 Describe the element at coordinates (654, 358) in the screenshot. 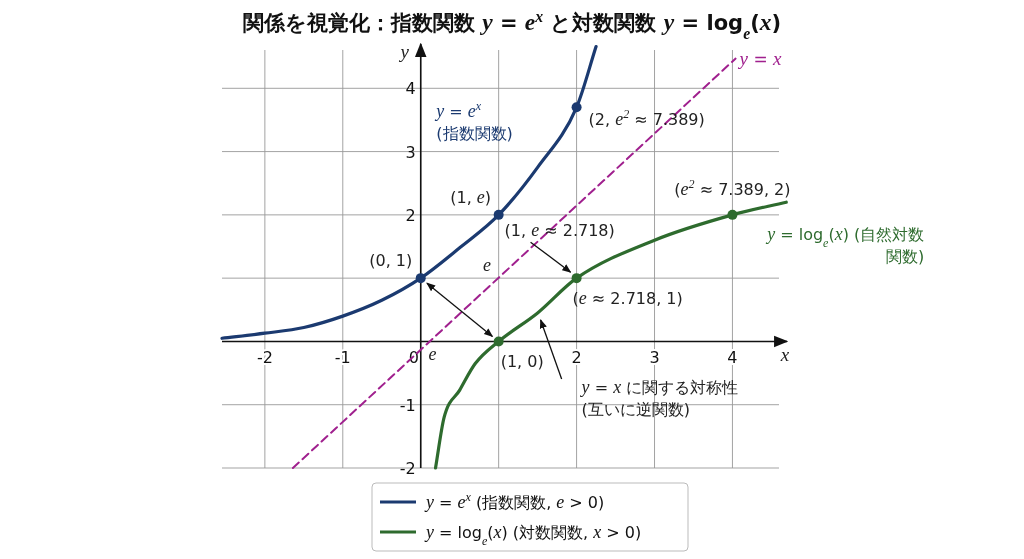

I see `x-tick-label: 3` at that location.